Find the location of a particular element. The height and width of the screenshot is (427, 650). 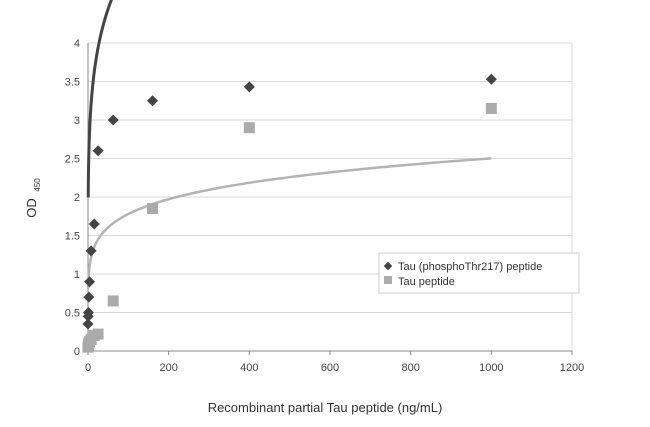

y-axis-title: OD 450 is located at coordinates (33, 198).